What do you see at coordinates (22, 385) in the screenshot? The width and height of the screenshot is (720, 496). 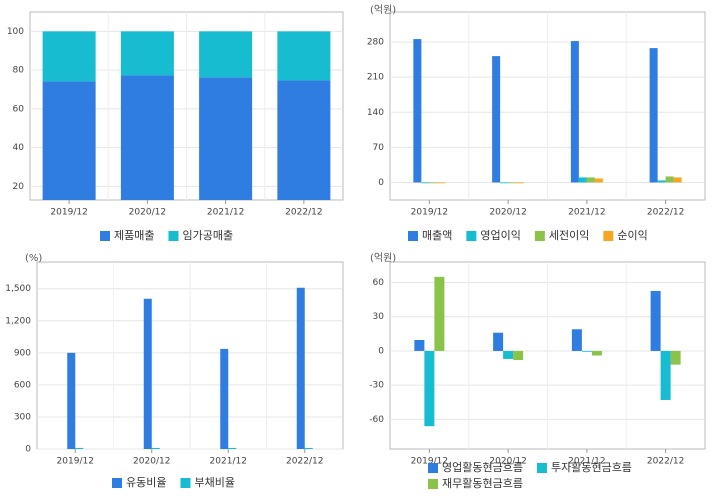 I see `y-tick-label: 600` at bounding box center [22, 385].